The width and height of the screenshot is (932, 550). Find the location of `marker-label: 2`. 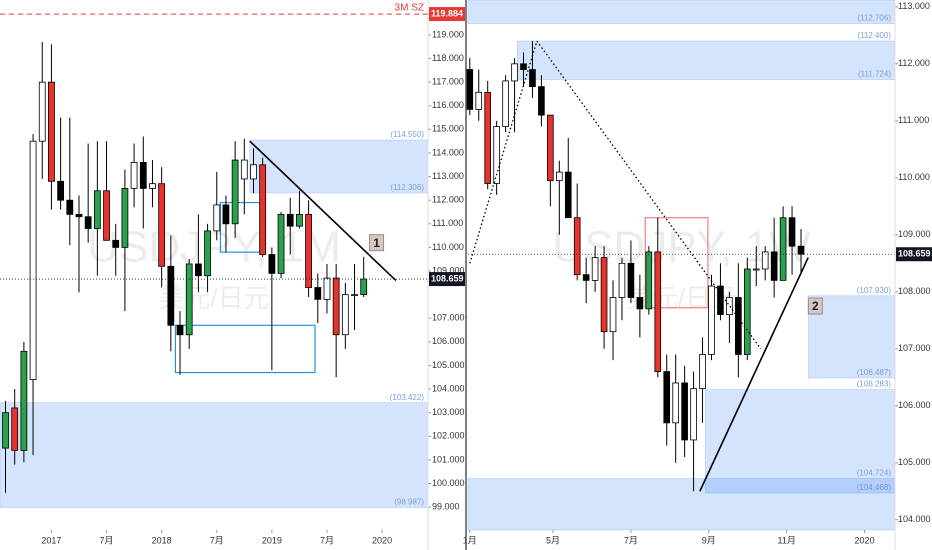

marker-label: 2 is located at coordinates (815, 306).